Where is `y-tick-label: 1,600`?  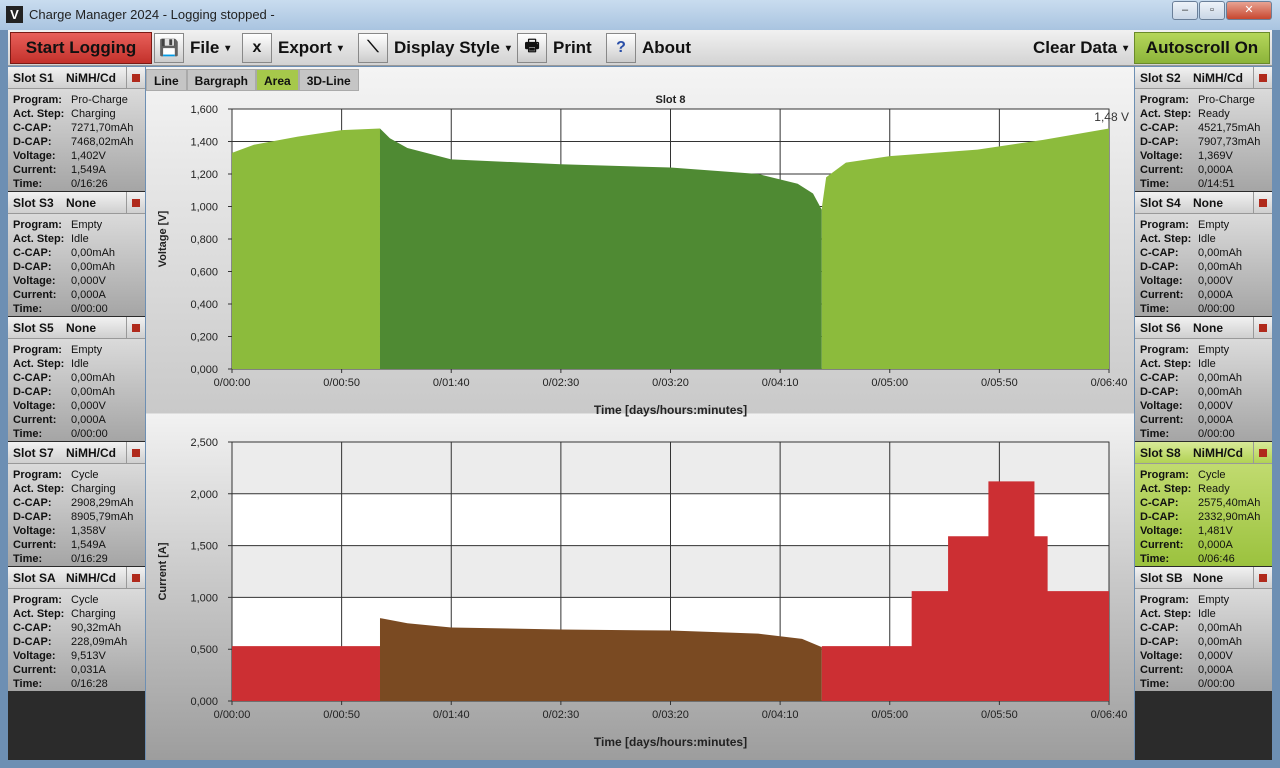
y-tick-label: 1,600 is located at coordinates (204, 110).